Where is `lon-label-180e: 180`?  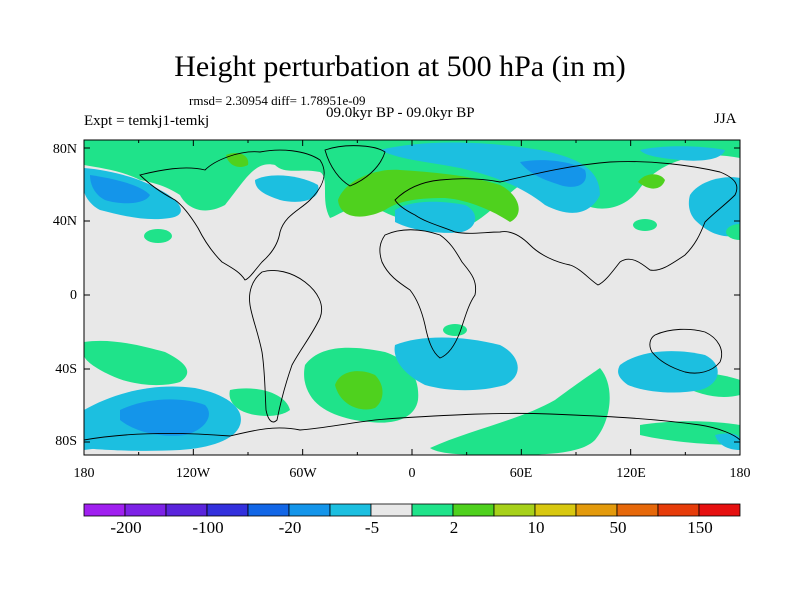
lon-label-180e: 180 is located at coordinates (740, 473).